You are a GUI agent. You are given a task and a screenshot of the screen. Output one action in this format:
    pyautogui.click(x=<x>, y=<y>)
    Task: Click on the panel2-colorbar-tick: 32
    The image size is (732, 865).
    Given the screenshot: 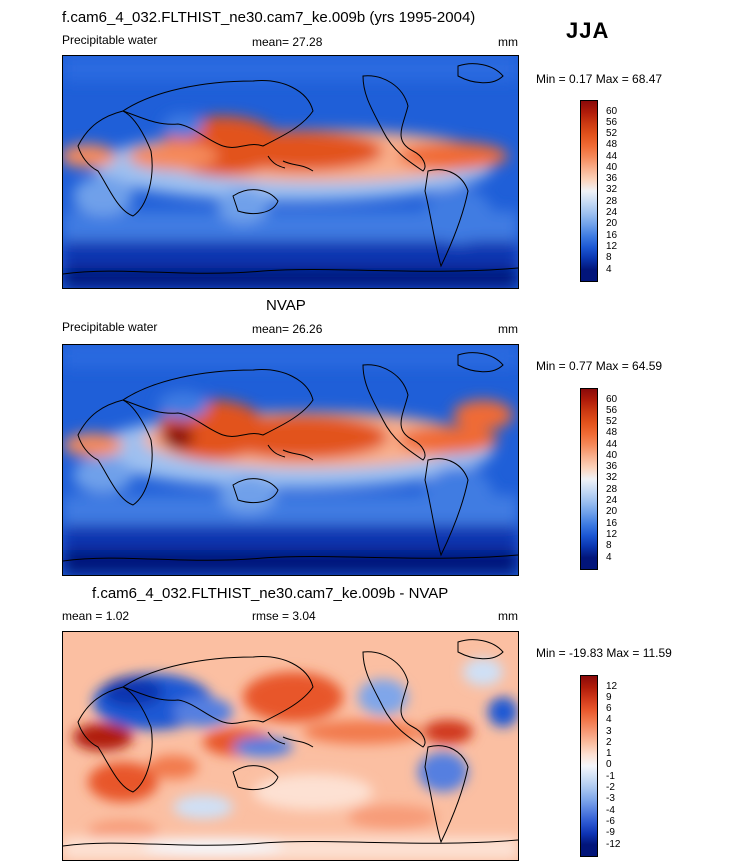 What is the action you would take?
    pyautogui.click(x=612, y=477)
    